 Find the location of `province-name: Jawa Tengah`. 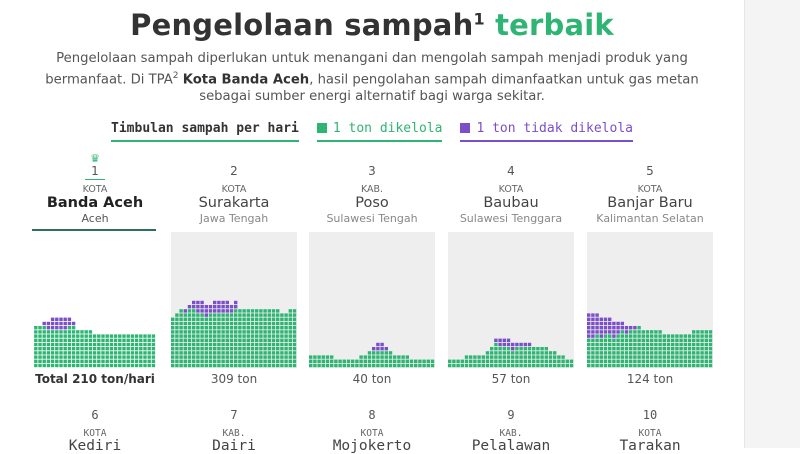

province-name: Jawa Tengah is located at coordinates (234, 218).